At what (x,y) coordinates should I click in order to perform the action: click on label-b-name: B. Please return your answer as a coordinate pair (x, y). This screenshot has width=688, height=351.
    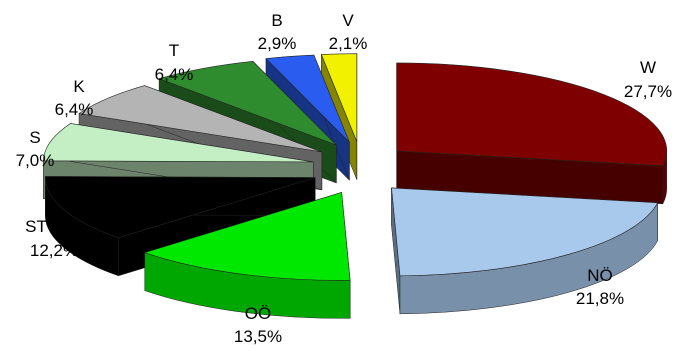
    Looking at the image, I should click on (276, 20).